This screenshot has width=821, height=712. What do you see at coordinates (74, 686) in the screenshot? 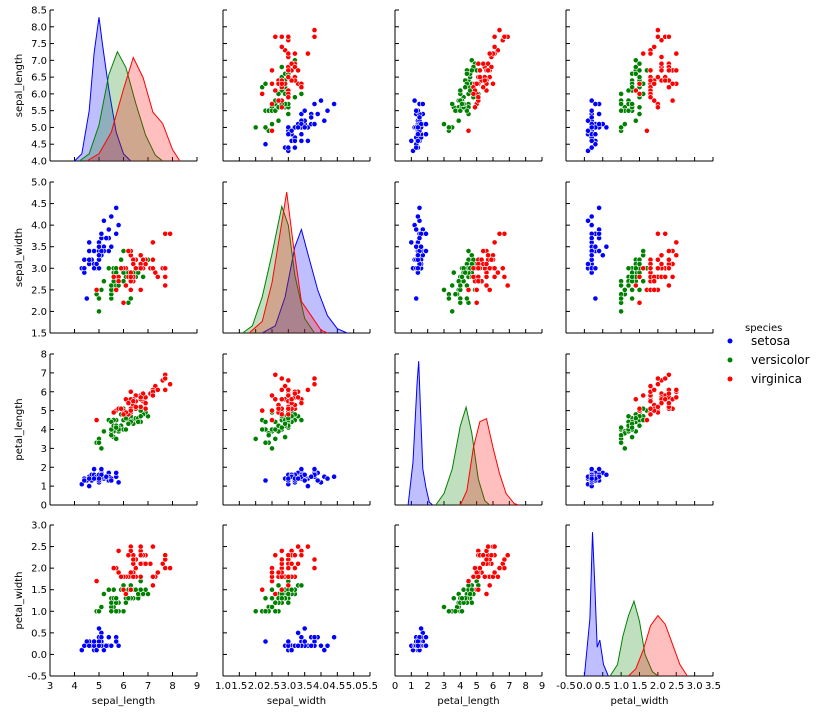
I see `x-tick-label: 4` at bounding box center [74, 686].